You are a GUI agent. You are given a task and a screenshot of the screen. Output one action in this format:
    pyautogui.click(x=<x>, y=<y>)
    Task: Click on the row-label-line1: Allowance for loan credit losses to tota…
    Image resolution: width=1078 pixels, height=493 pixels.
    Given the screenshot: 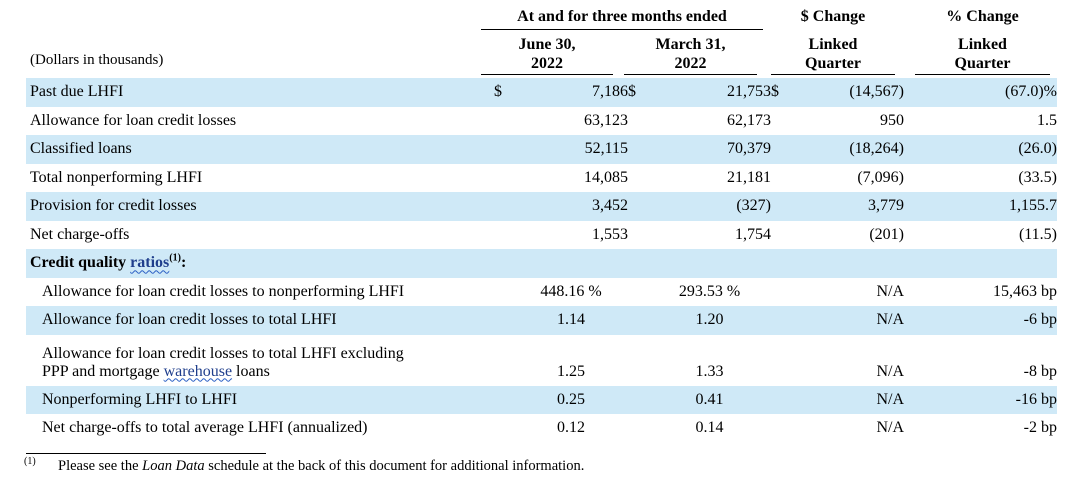 What is the action you would take?
    pyautogui.click(x=223, y=353)
    